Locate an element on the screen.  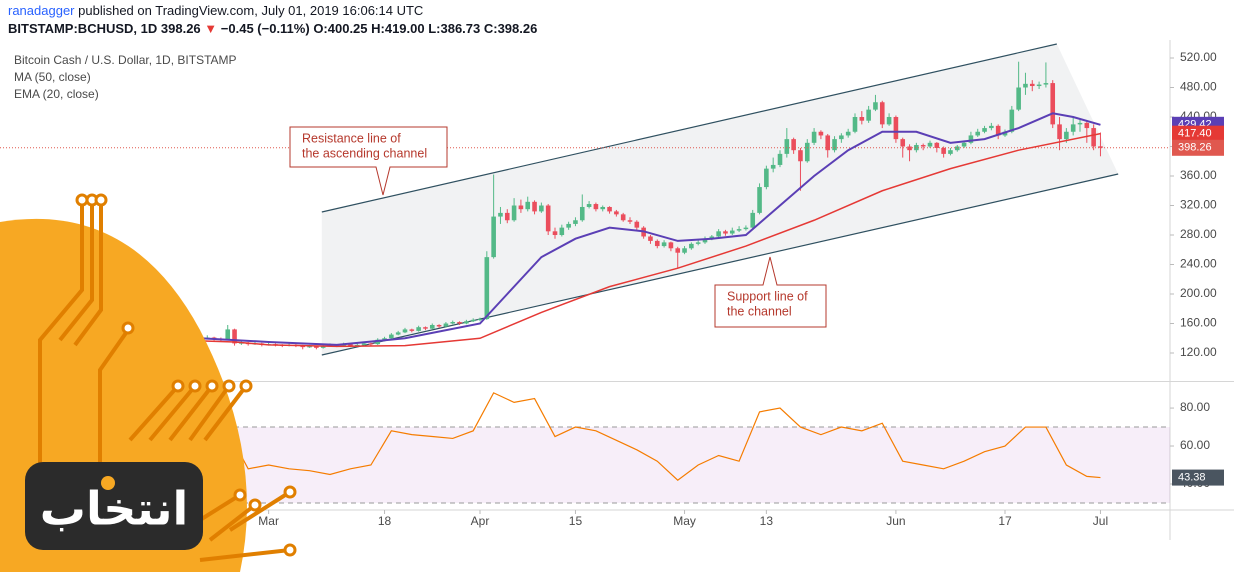
y-tick-label: 320.00 is located at coordinates (1198, 205).